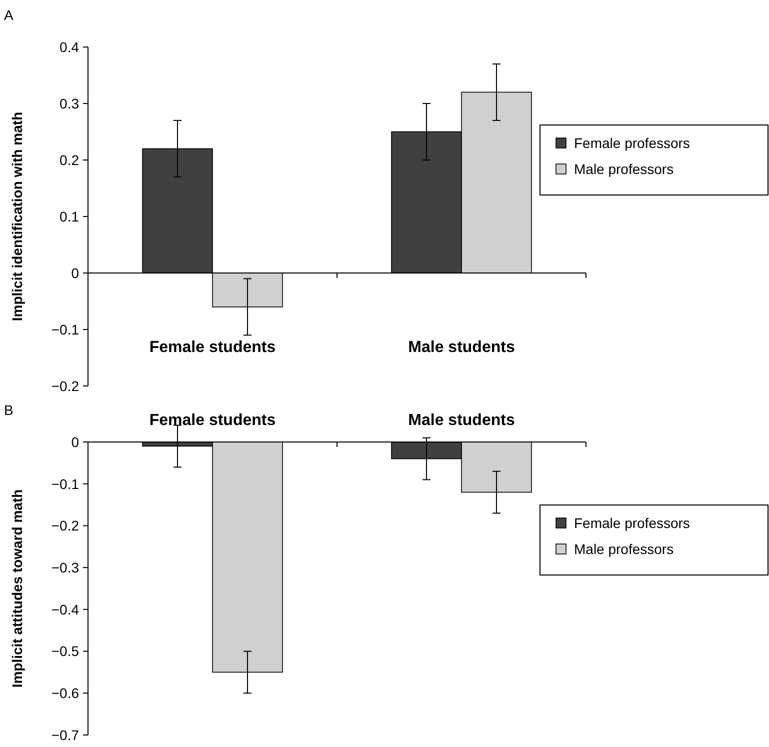 The width and height of the screenshot is (769, 747). Describe the element at coordinates (17, 217) in the screenshot. I see `y-axis-title: Implicit identification with math` at that location.